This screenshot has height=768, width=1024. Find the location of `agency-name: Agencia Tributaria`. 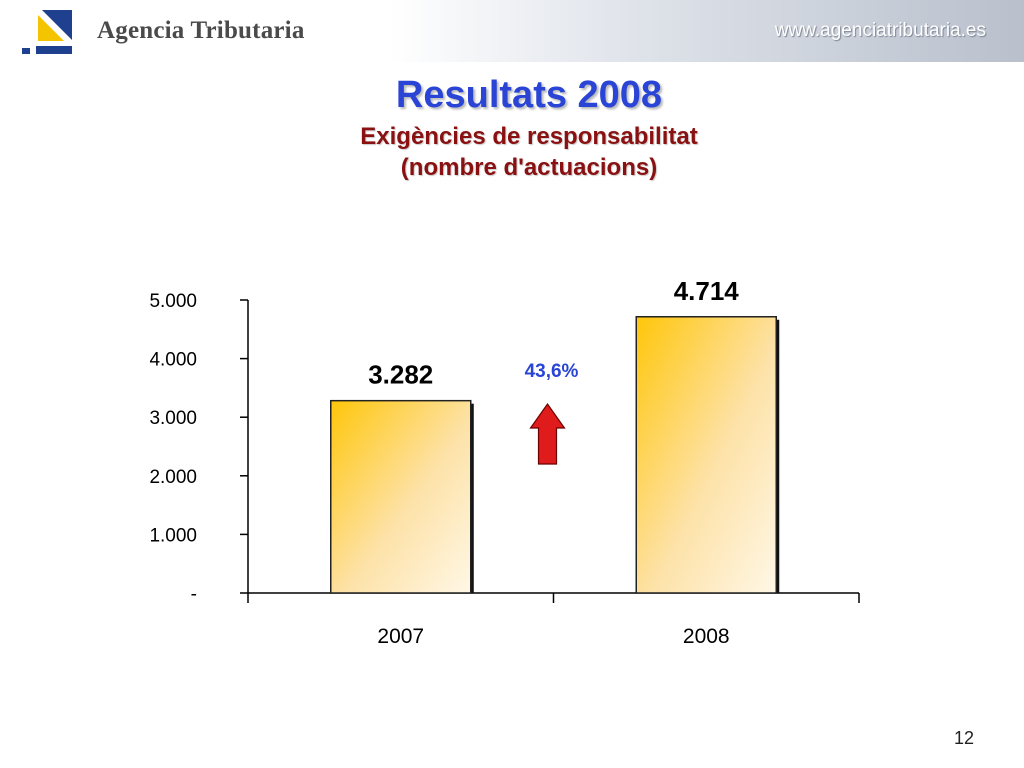

agency-name: Agencia Tributaria is located at coordinates (201, 30).